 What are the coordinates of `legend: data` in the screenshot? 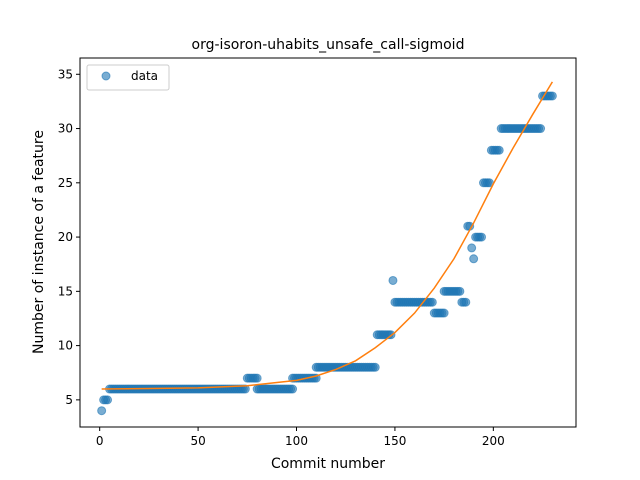 It's located at (128, 77).